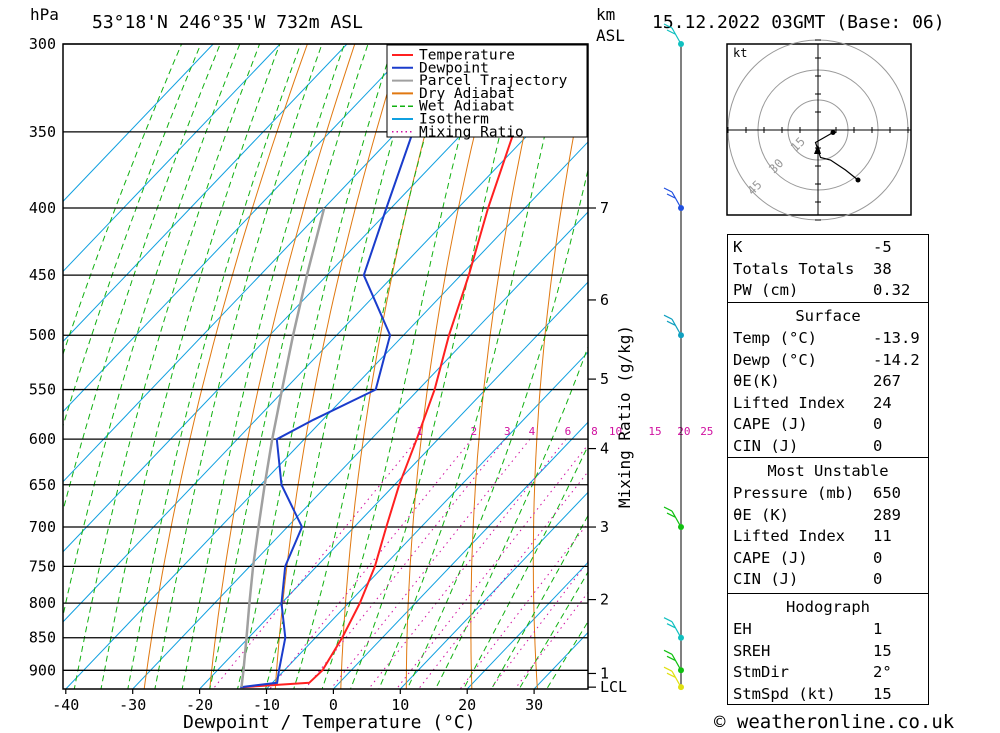  I want to click on most-unstable-row: Pressure (mb) 650, so click(828, 493).